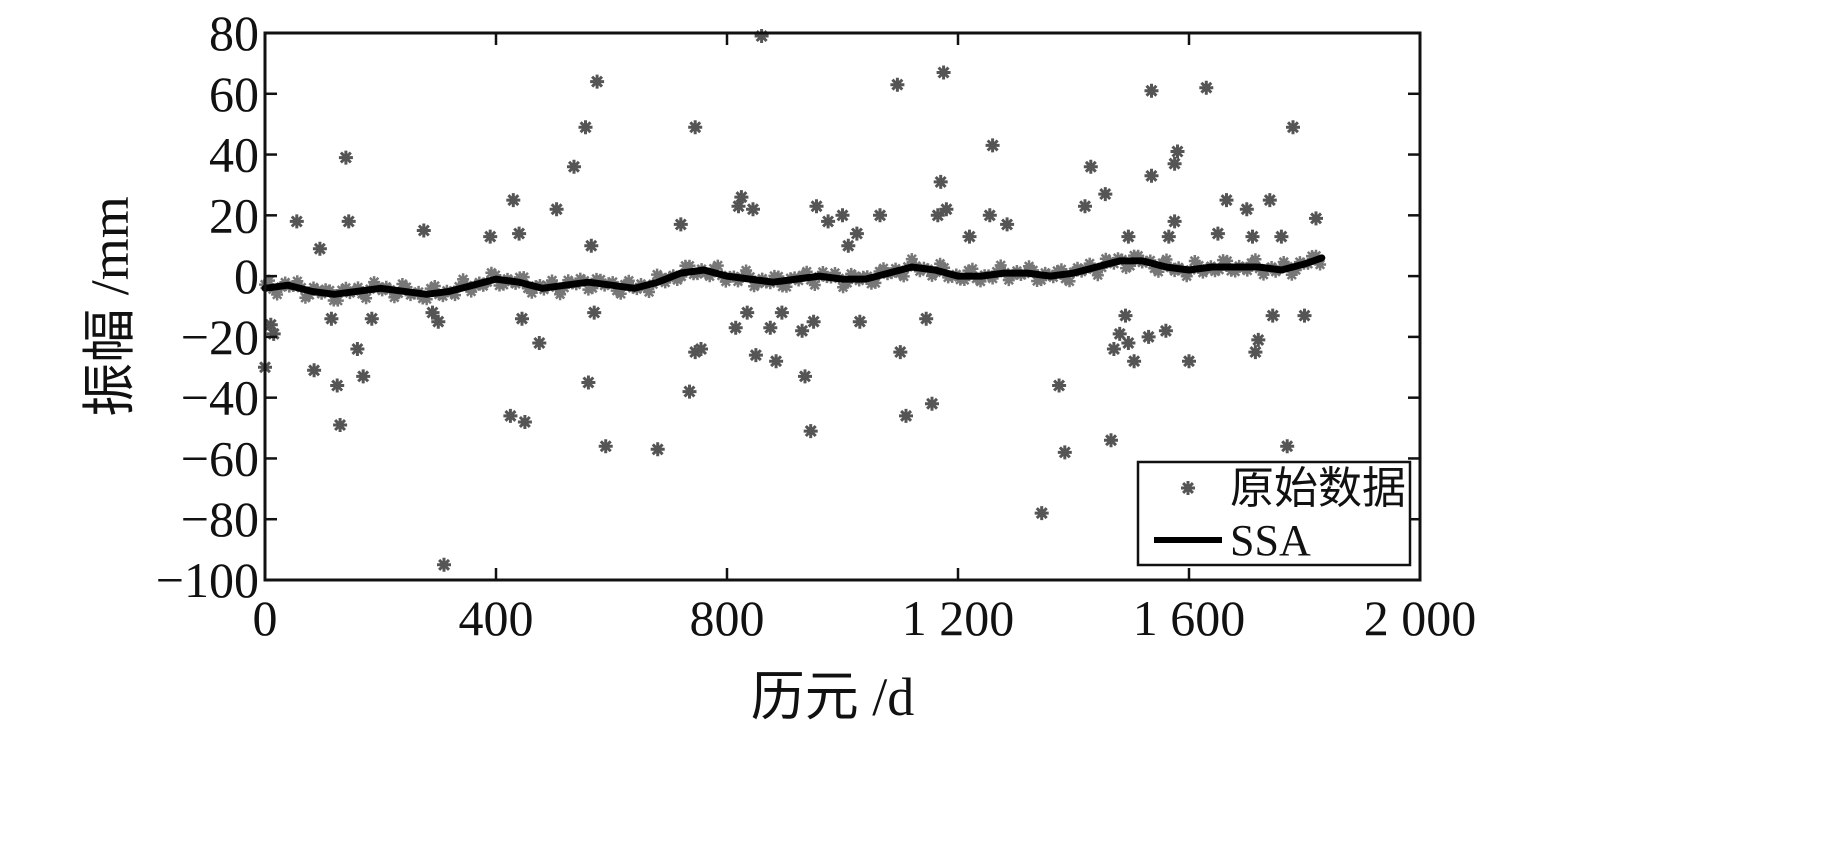  What do you see at coordinates (246, 276) in the screenshot?
I see `y-tick-label: 0` at bounding box center [246, 276].